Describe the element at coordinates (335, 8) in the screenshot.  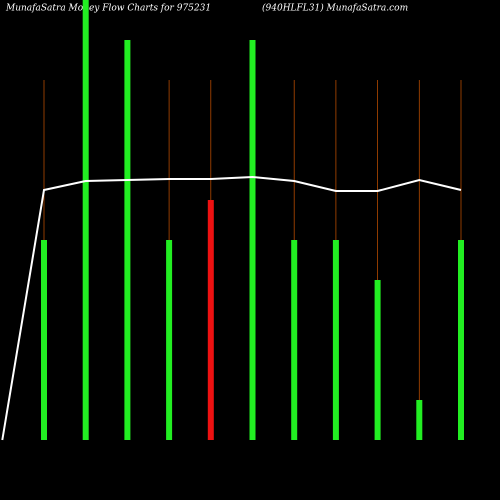
I see `chart-subtitle: (940HLFL31) MunafaSatra.com` at that location.